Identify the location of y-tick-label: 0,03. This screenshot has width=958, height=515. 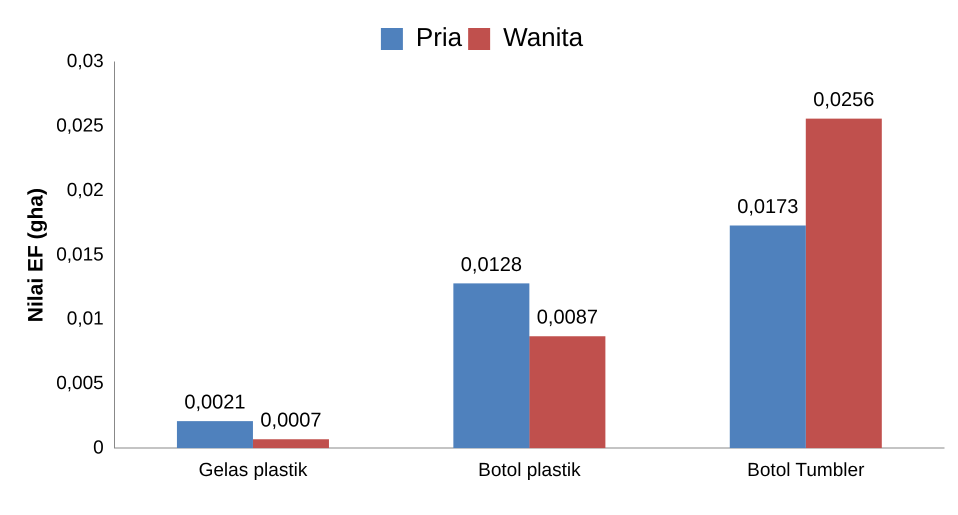
(85, 61).